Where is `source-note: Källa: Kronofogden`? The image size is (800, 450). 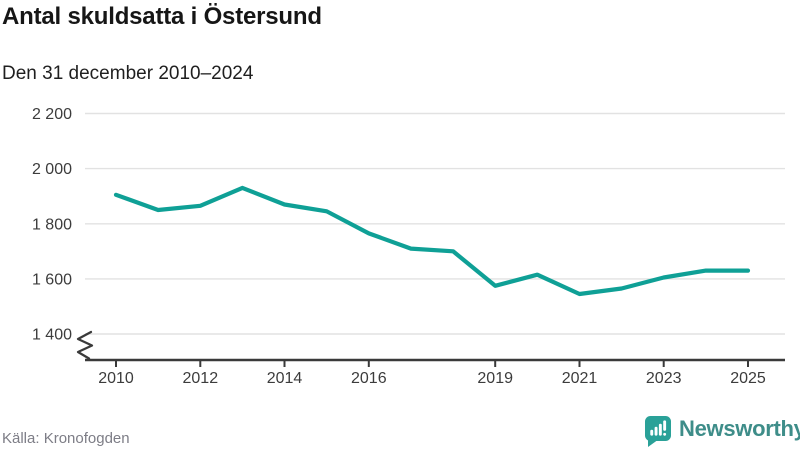
source-note: Källa: Kronofogden is located at coordinates (66, 438).